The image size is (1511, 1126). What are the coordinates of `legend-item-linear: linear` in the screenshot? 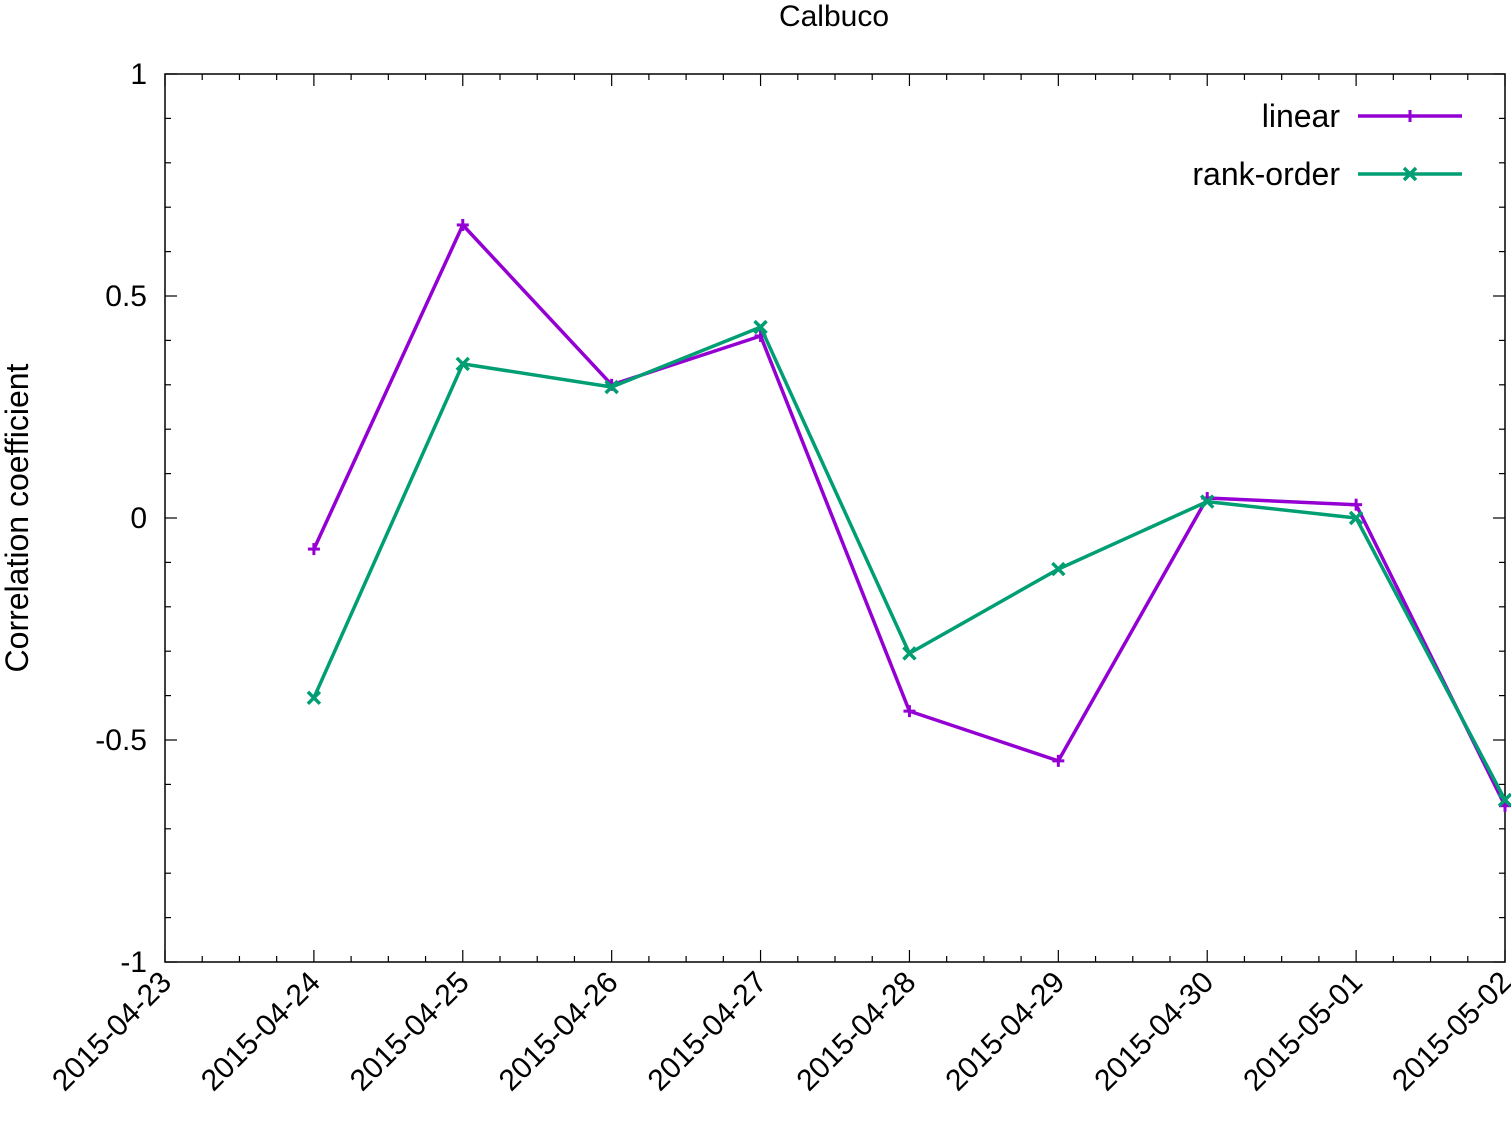 It's located at (1362, 116).